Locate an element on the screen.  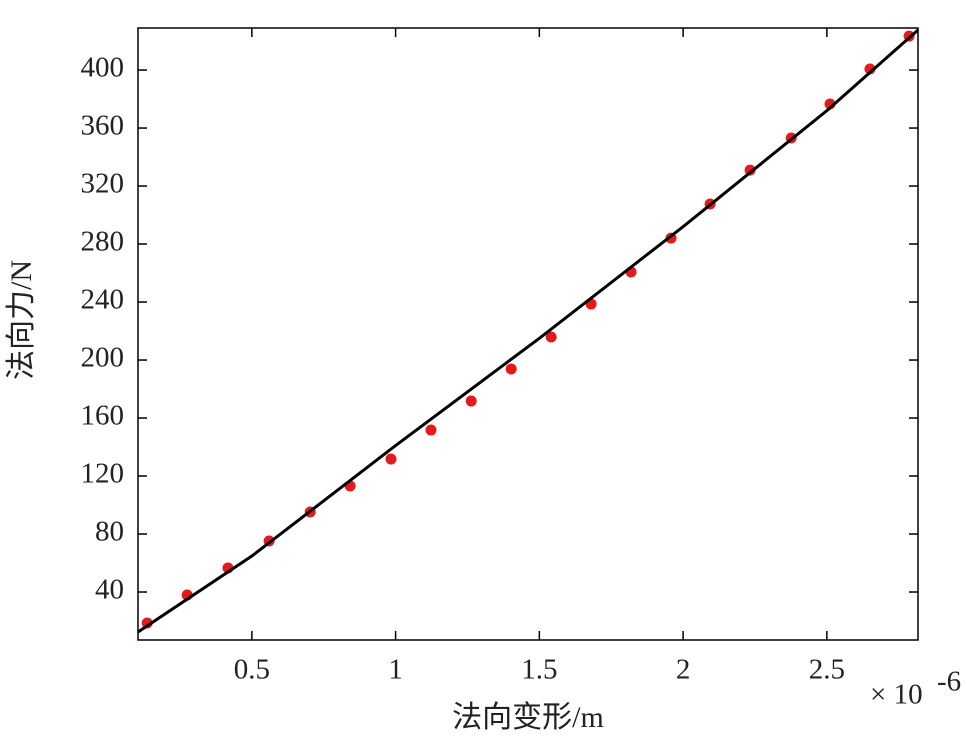
y-tick-label: 400 is located at coordinates (103, 68).